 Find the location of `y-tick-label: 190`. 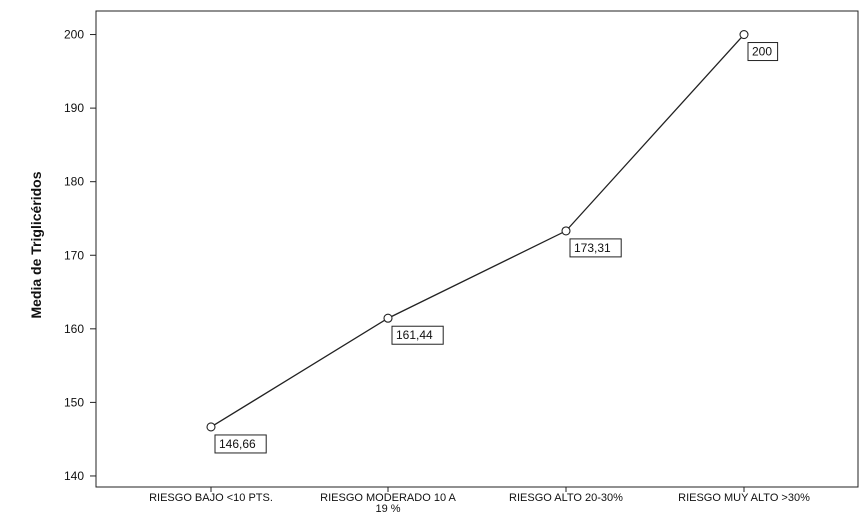

y-tick-label: 190 is located at coordinates (74, 108).